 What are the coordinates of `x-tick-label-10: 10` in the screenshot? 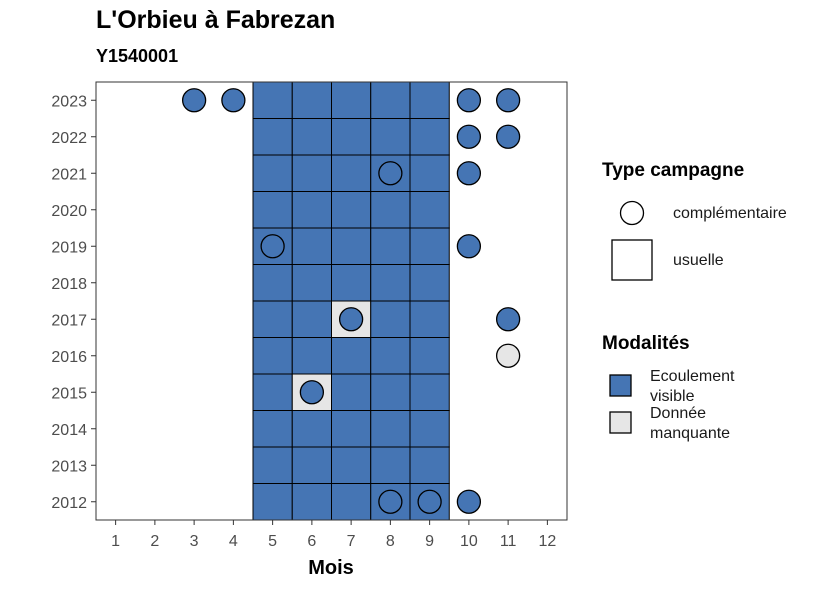 It's located at (469, 541).